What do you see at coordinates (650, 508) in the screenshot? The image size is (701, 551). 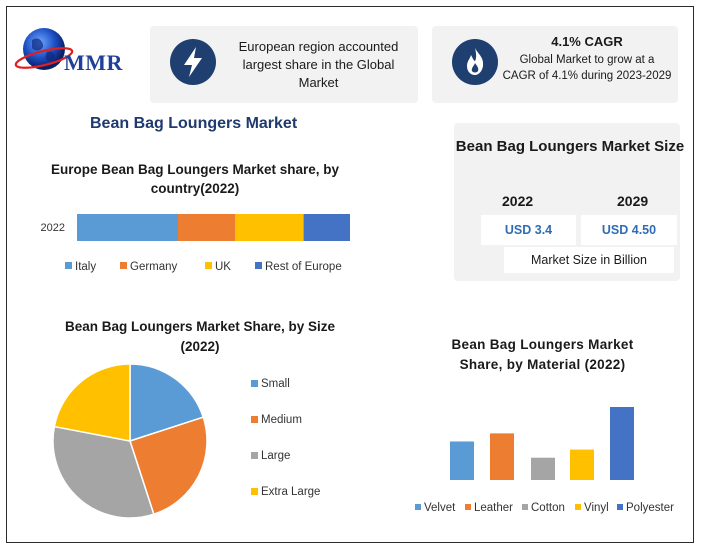 I see `legend-label-polyester: Polyester` at bounding box center [650, 508].